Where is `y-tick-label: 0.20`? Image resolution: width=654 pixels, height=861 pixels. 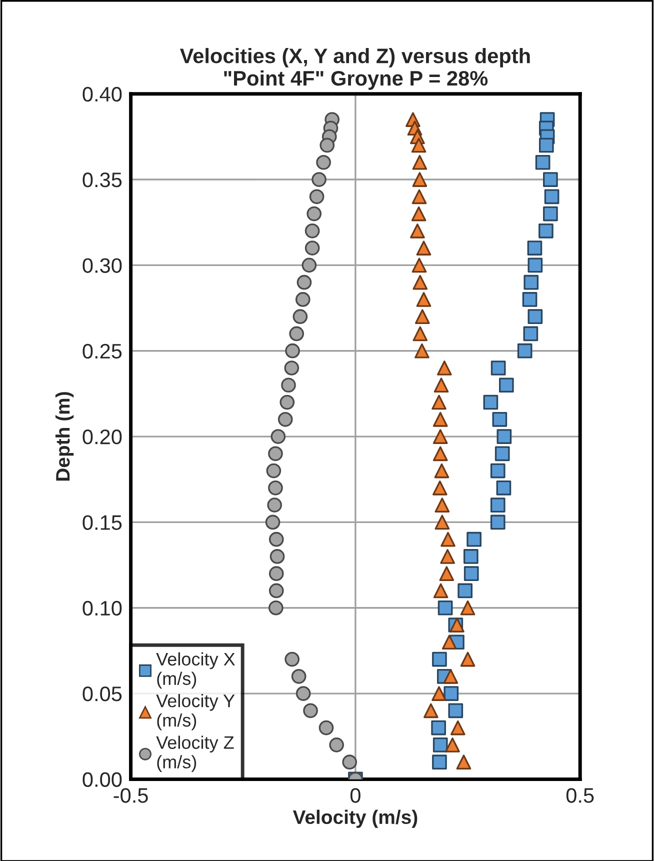
y-tick-label: 0.20 is located at coordinates (102, 437).